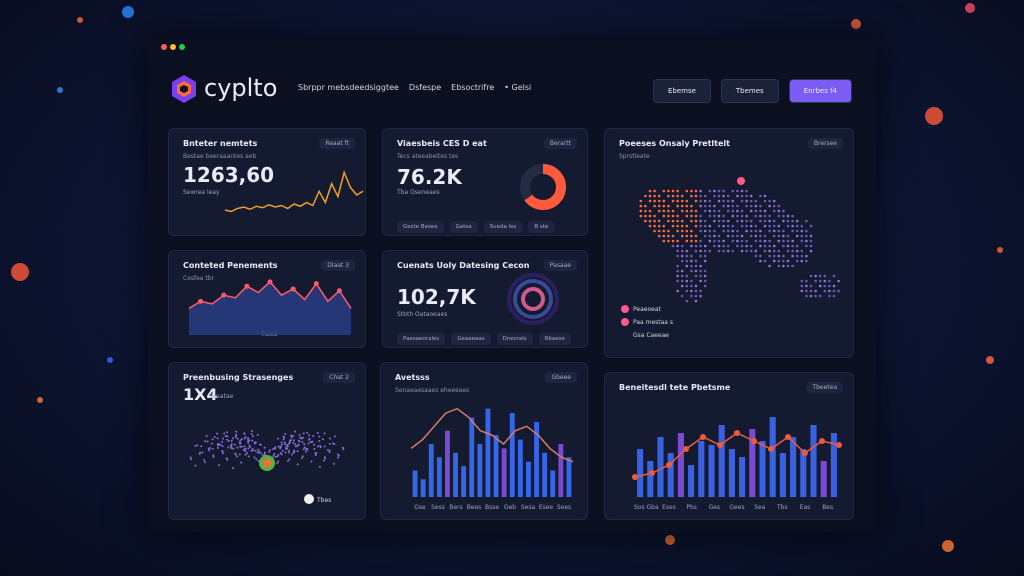  I want to click on chip: Dnesrals, so click(514, 339).